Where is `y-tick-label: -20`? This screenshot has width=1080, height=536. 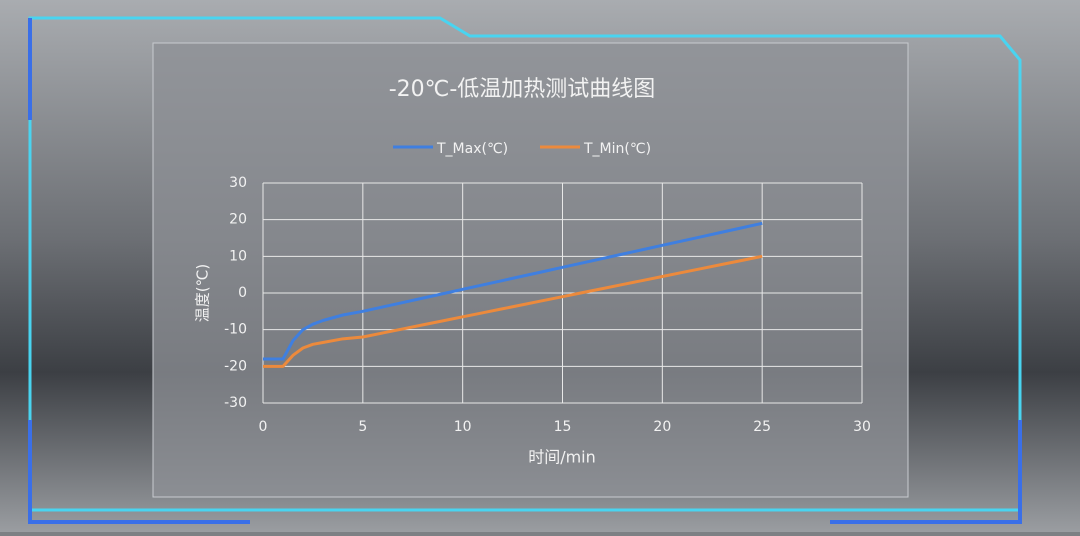
y-tick-label: -20 is located at coordinates (235, 366).